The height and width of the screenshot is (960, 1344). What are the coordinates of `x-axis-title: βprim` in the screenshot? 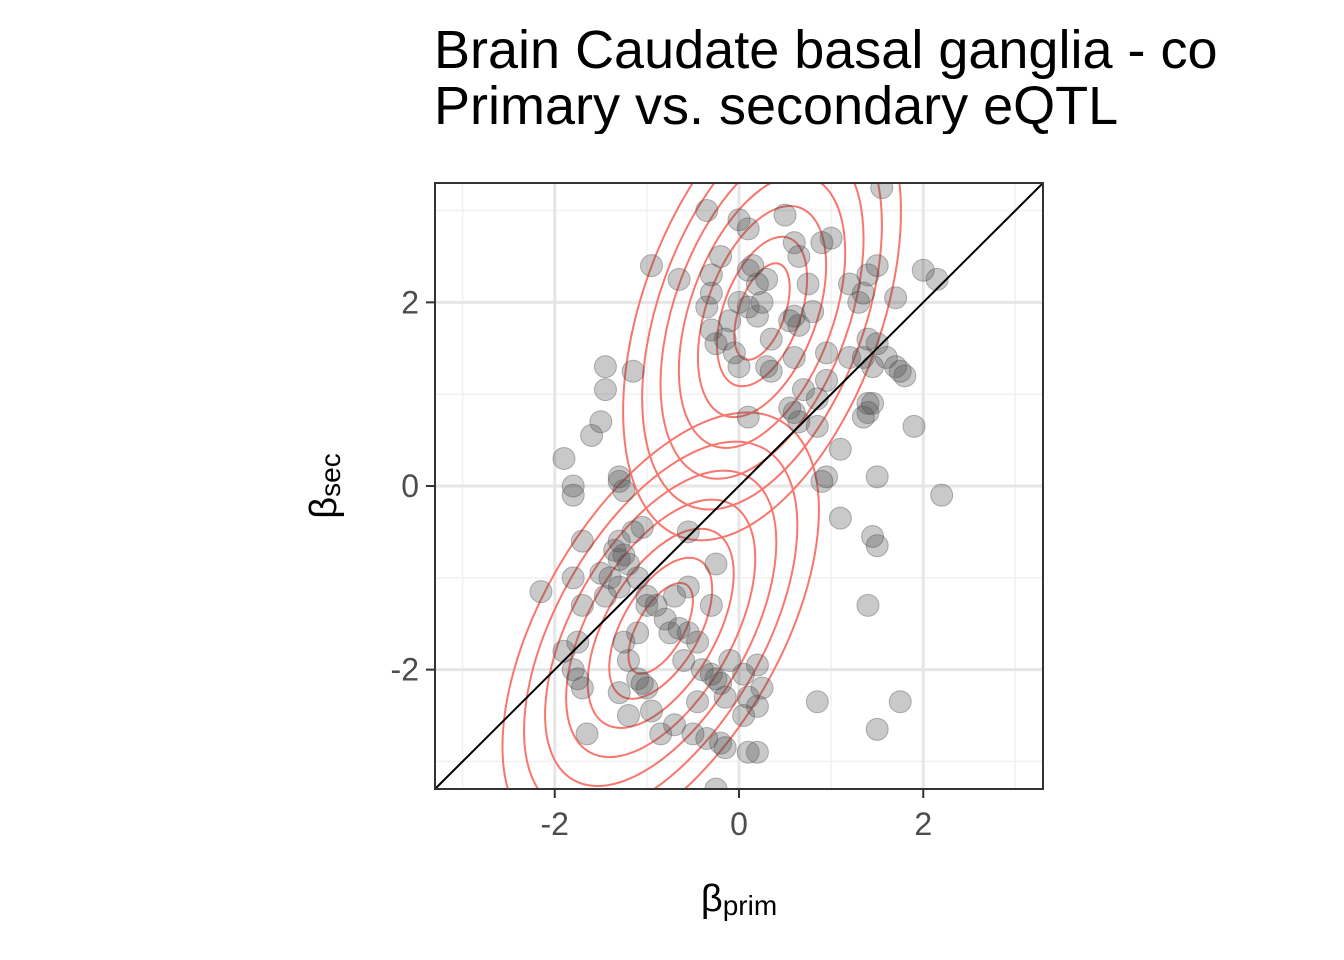 It's located at (739, 899).